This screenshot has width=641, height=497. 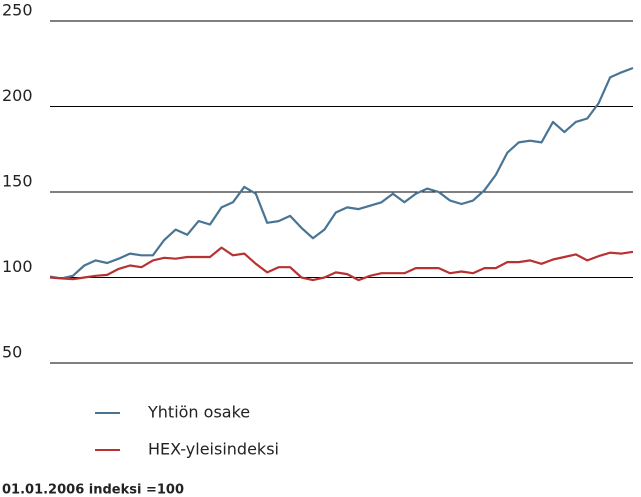 What do you see at coordinates (198, 412) in the screenshot?
I see `legend-label: Yhtiön osake` at bounding box center [198, 412].